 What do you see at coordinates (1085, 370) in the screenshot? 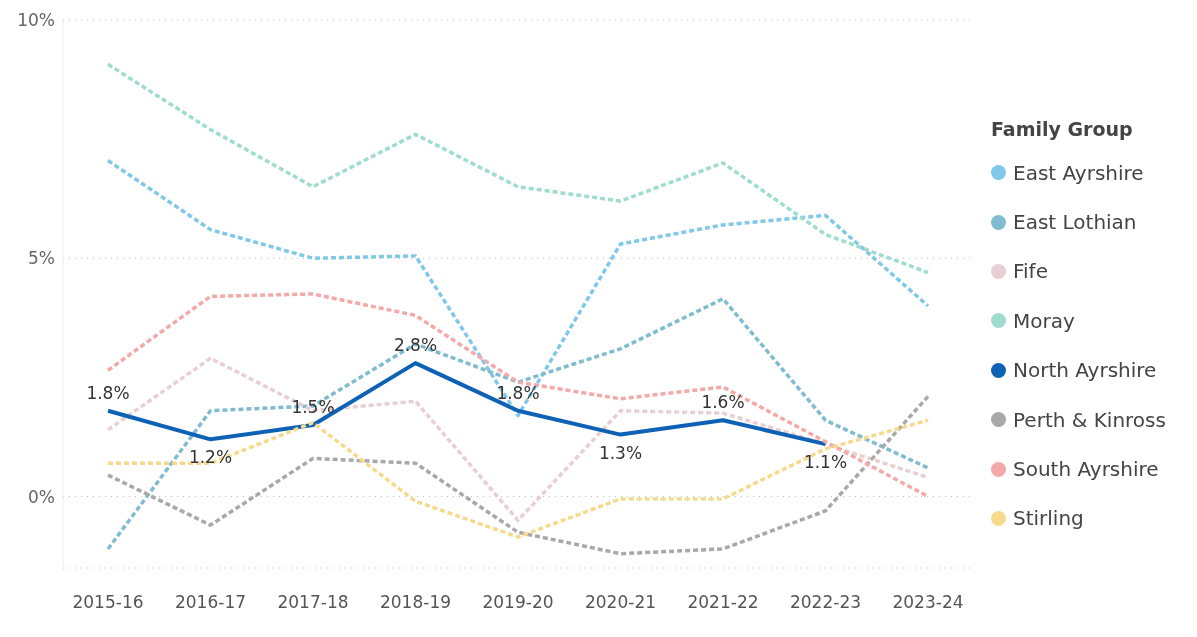
I see `legend-label: North Ayrshire` at bounding box center [1085, 370].